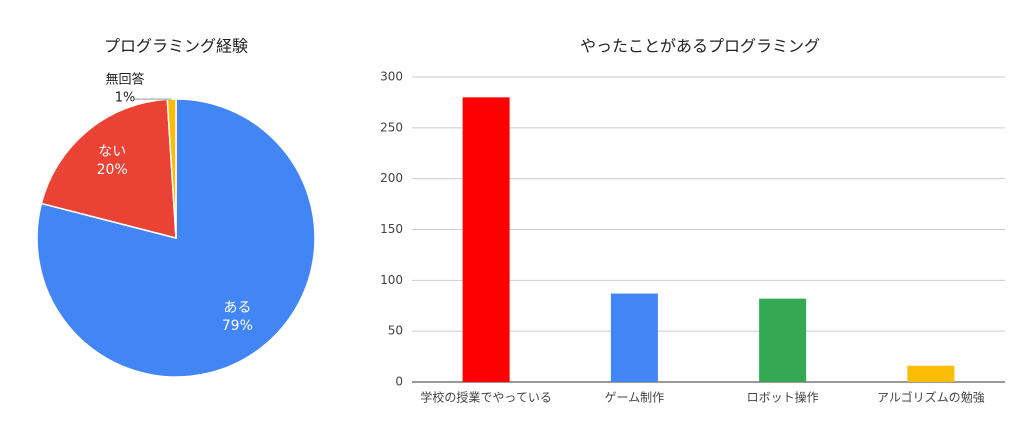 The width and height of the screenshot is (1032, 421). I want to click on x-tick-label: アルゴリズムの勉強, so click(931, 397).